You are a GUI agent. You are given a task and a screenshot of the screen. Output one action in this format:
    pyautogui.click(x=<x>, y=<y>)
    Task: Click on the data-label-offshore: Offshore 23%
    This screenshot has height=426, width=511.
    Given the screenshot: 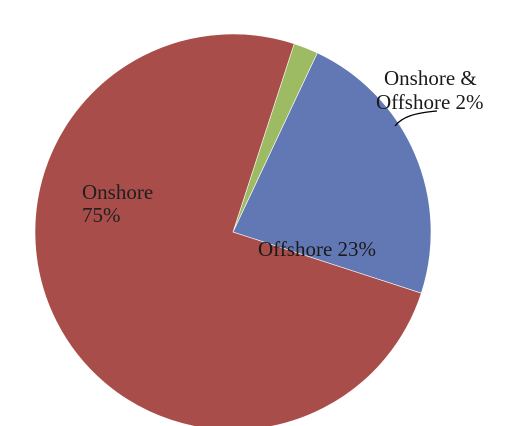 What is the action you would take?
    pyautogui.click(x=317, y=249)
    